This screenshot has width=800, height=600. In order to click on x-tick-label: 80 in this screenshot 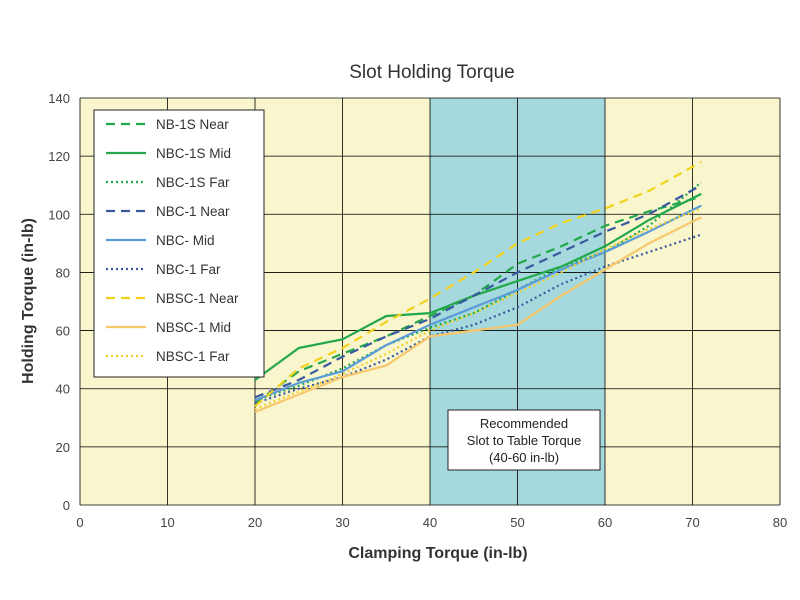, I will do `click(780, 522)`.